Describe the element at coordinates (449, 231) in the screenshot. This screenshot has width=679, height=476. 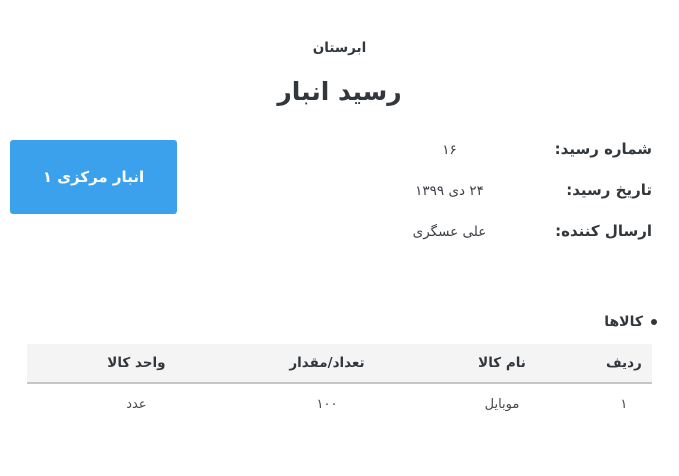
I see `sender-value: علی عسگری` at that location.